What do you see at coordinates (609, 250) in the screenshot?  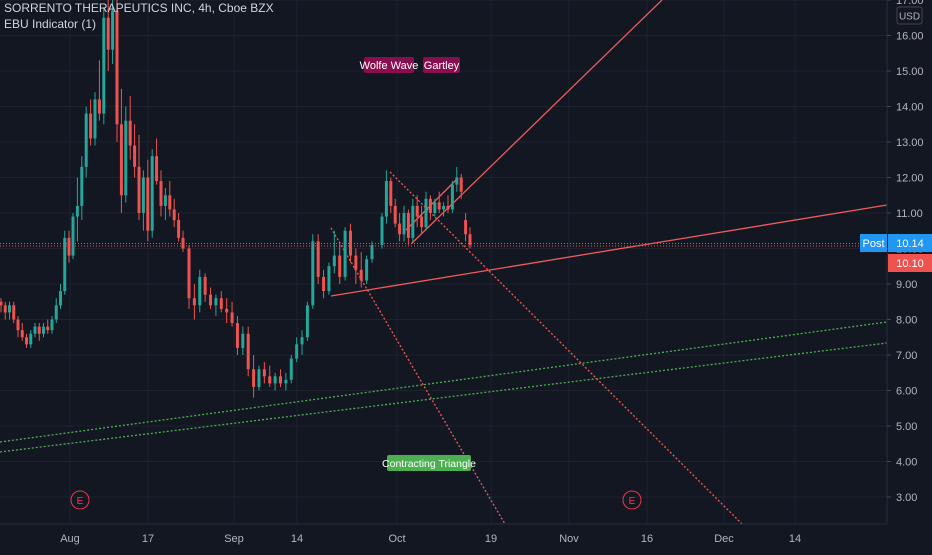 I see `wolfe-lower-line` at bounding box center [609, 250].